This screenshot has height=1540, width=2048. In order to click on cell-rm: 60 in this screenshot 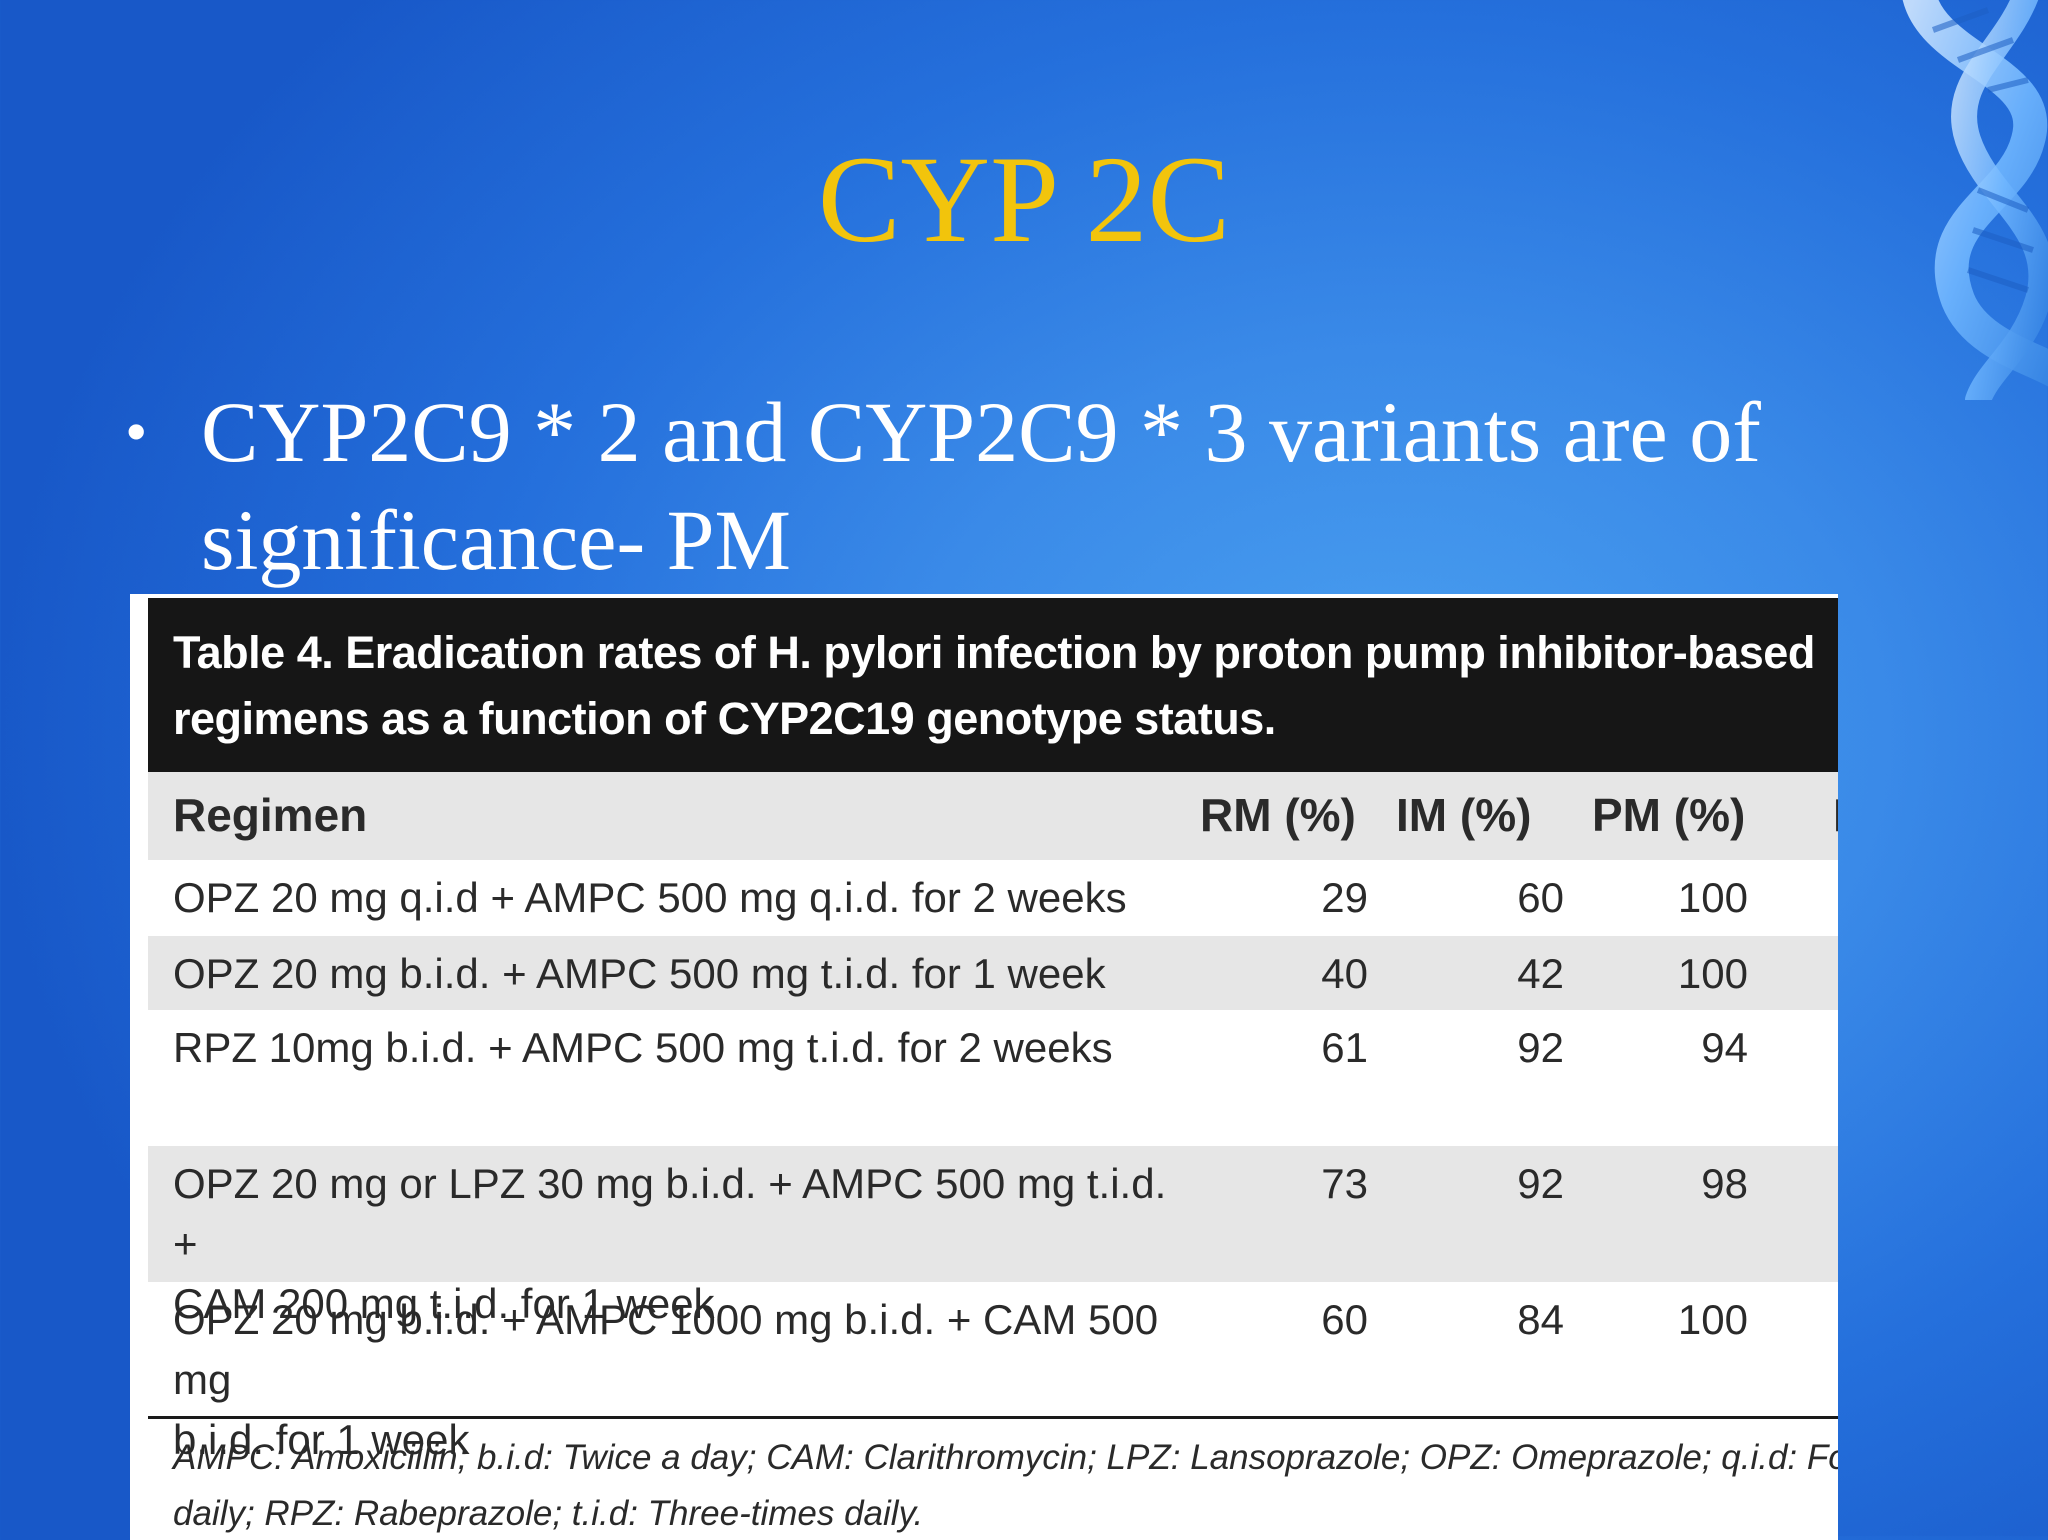, I will do `click(1344, 1319)`.